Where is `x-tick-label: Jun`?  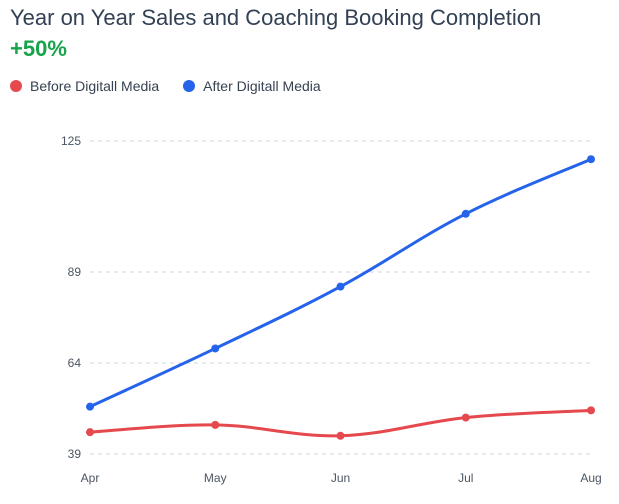
x-tick-label: Jun is located at coordinates (340, 478).